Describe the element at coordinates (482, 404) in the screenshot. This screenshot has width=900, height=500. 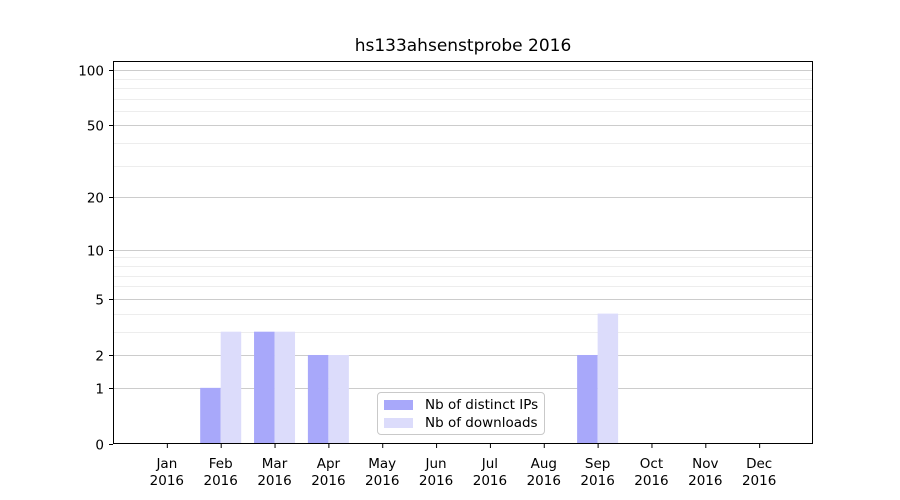
I see `legend-label-distinct-ips: Nb of distinct IPs` at that location.